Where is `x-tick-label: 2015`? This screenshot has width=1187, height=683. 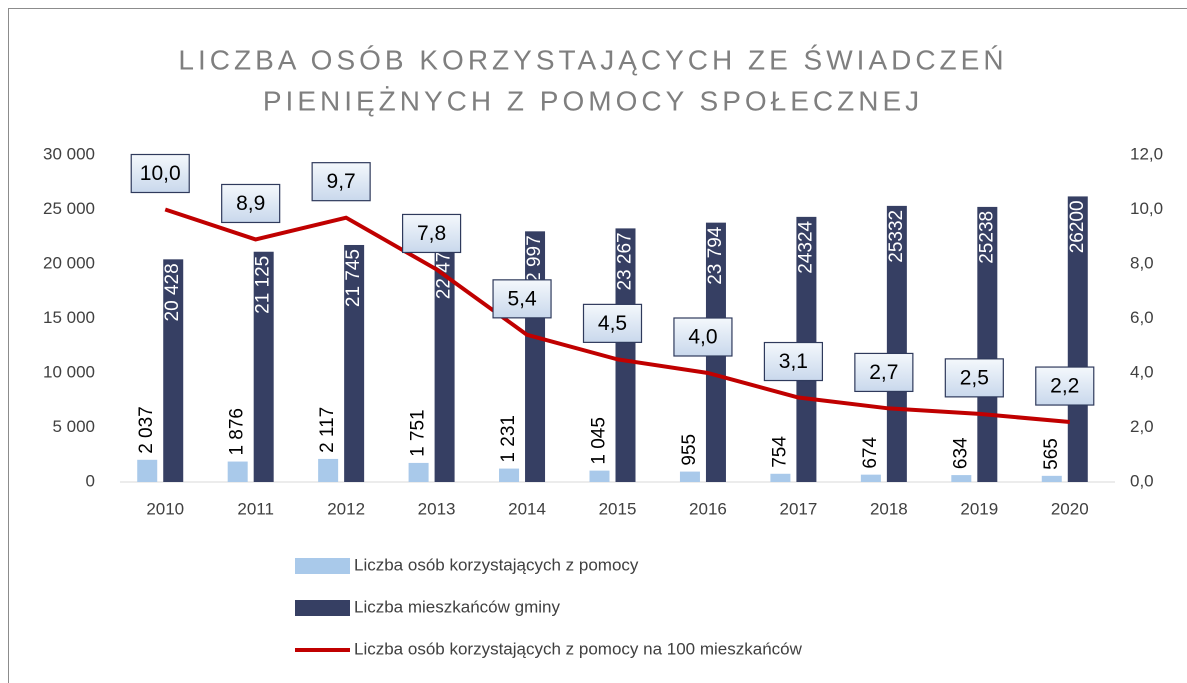
x-tick-label: 2015 is located at coordinates (618, 508).